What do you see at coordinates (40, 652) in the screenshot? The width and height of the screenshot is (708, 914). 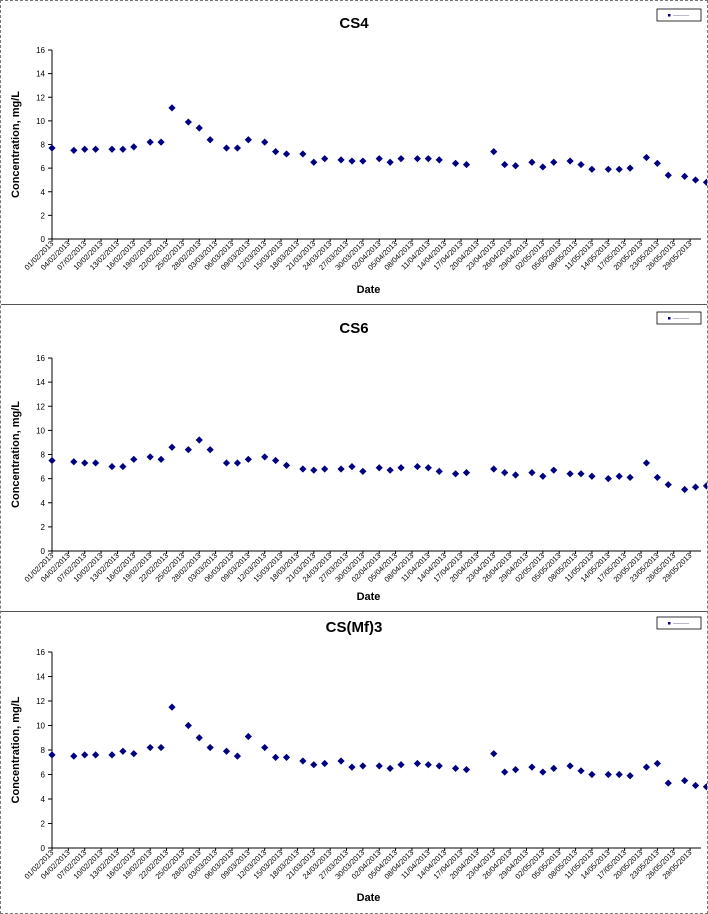 I see `y-tick-label: 16` at bounding box center [40, 652].